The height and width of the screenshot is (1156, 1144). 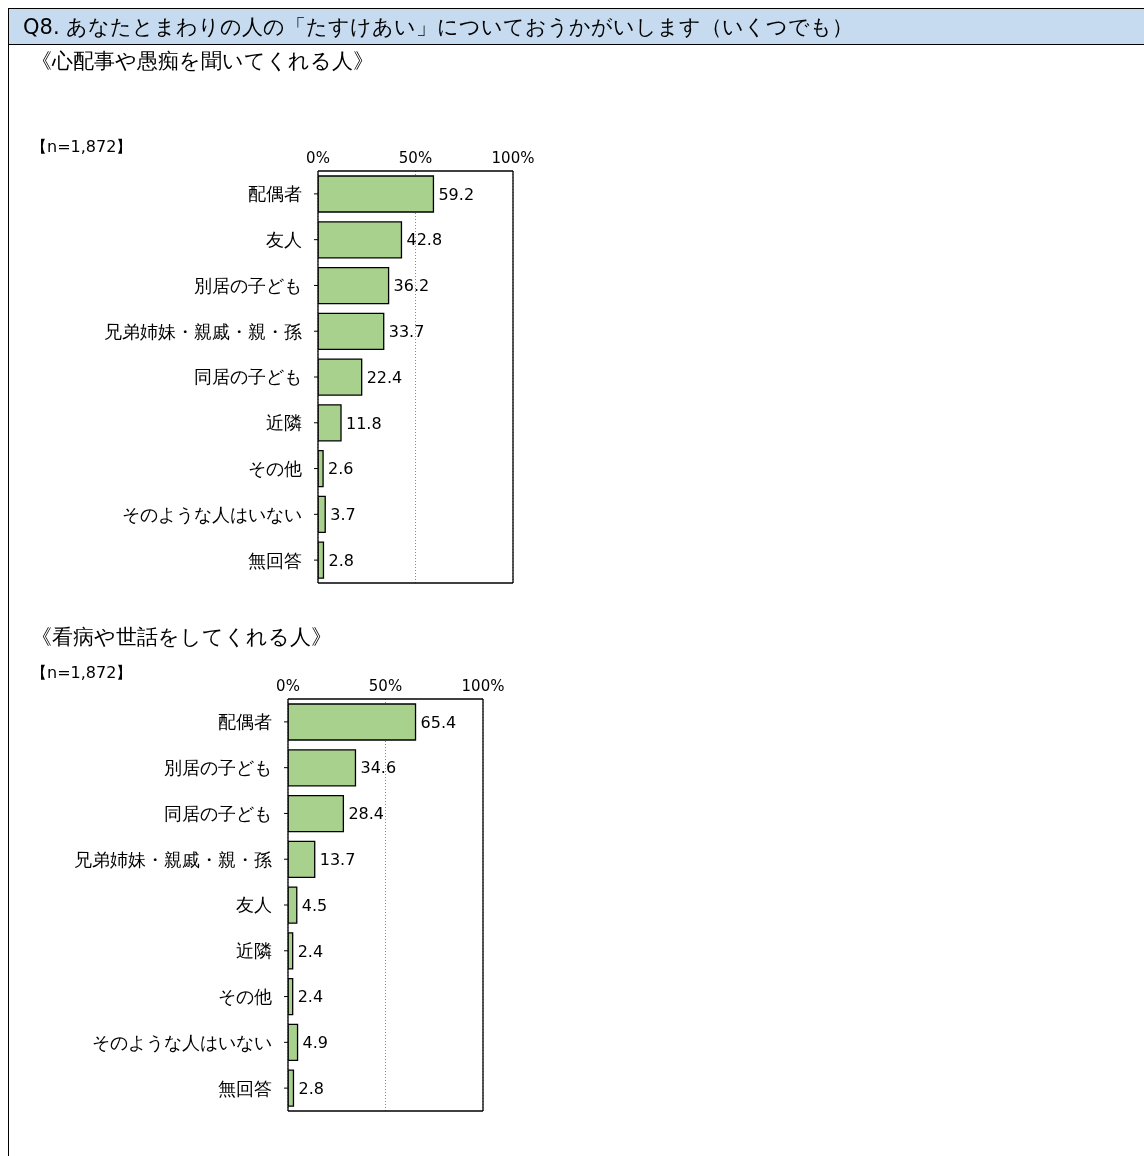 I want to click on data-label: 22.4, so click(x=384, y=377).